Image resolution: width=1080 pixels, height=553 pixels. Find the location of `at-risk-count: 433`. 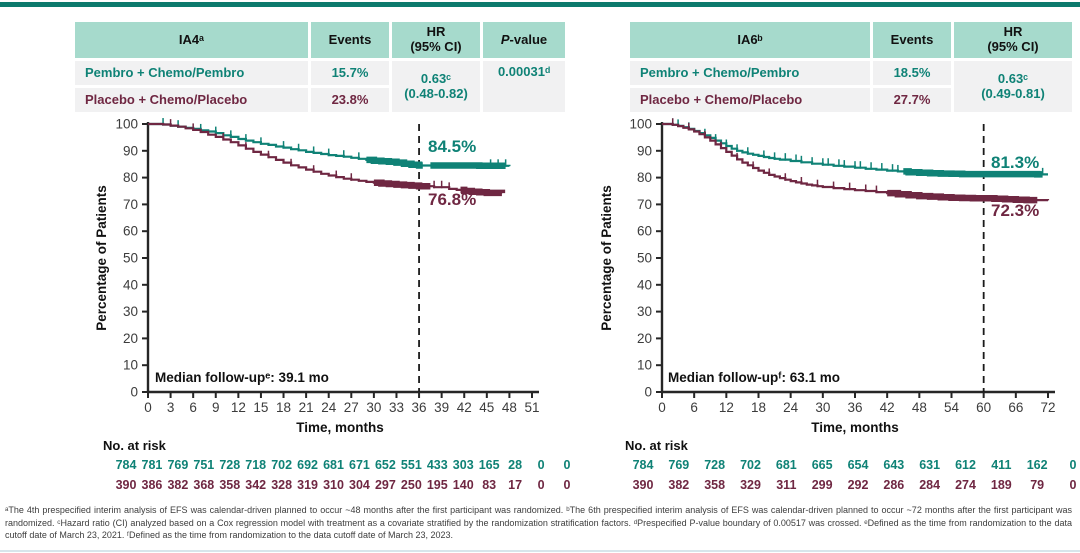

at-risk-count: 433 is located at coordinates (437, 465).